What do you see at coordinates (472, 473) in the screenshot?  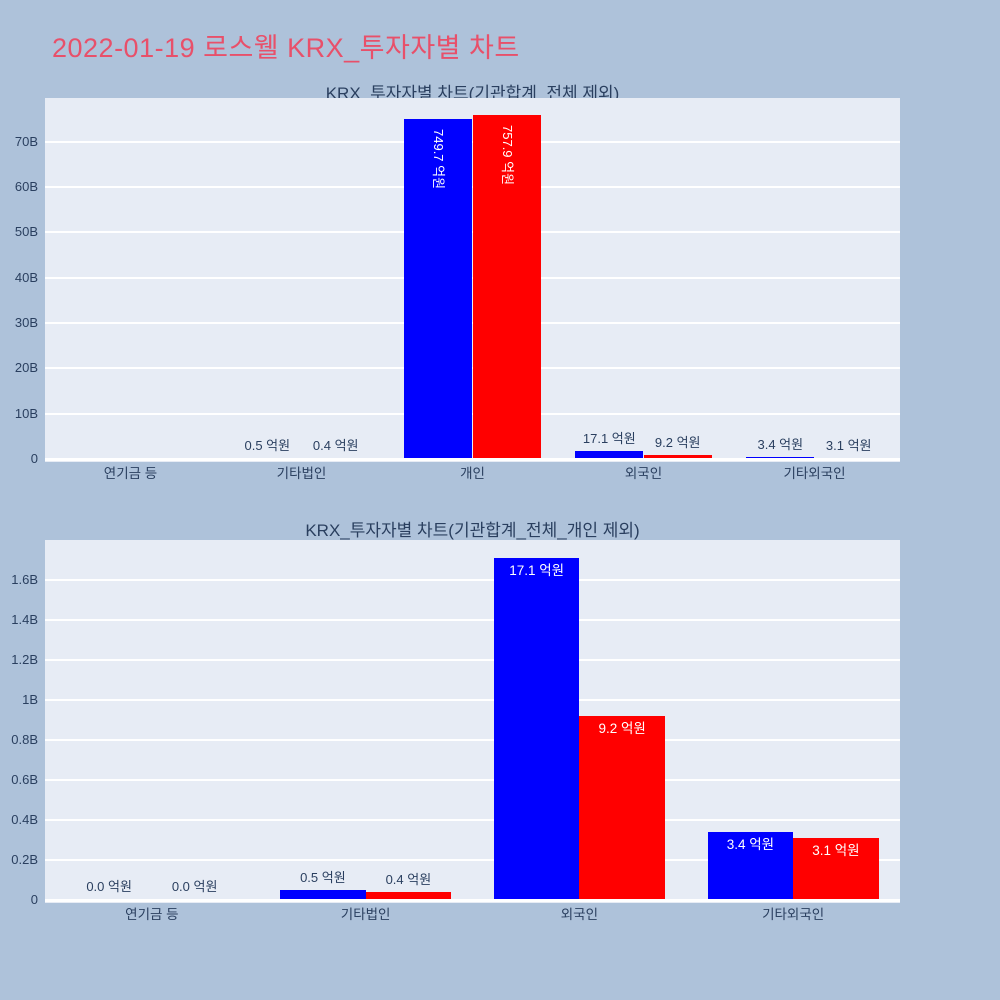 I see `x-category-label: 개인` at bounding box center [472, 473].